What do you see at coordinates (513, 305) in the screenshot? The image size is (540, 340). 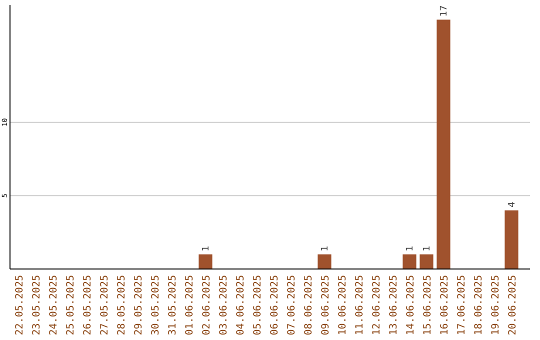 I see `x-tick-label: 20.06.2025` at bounding box center [513, 305].